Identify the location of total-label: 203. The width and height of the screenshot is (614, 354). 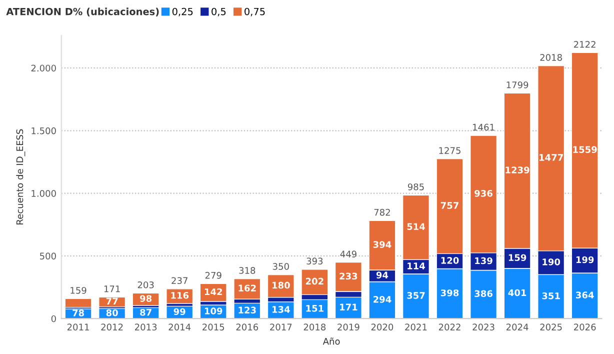
(146, 284).